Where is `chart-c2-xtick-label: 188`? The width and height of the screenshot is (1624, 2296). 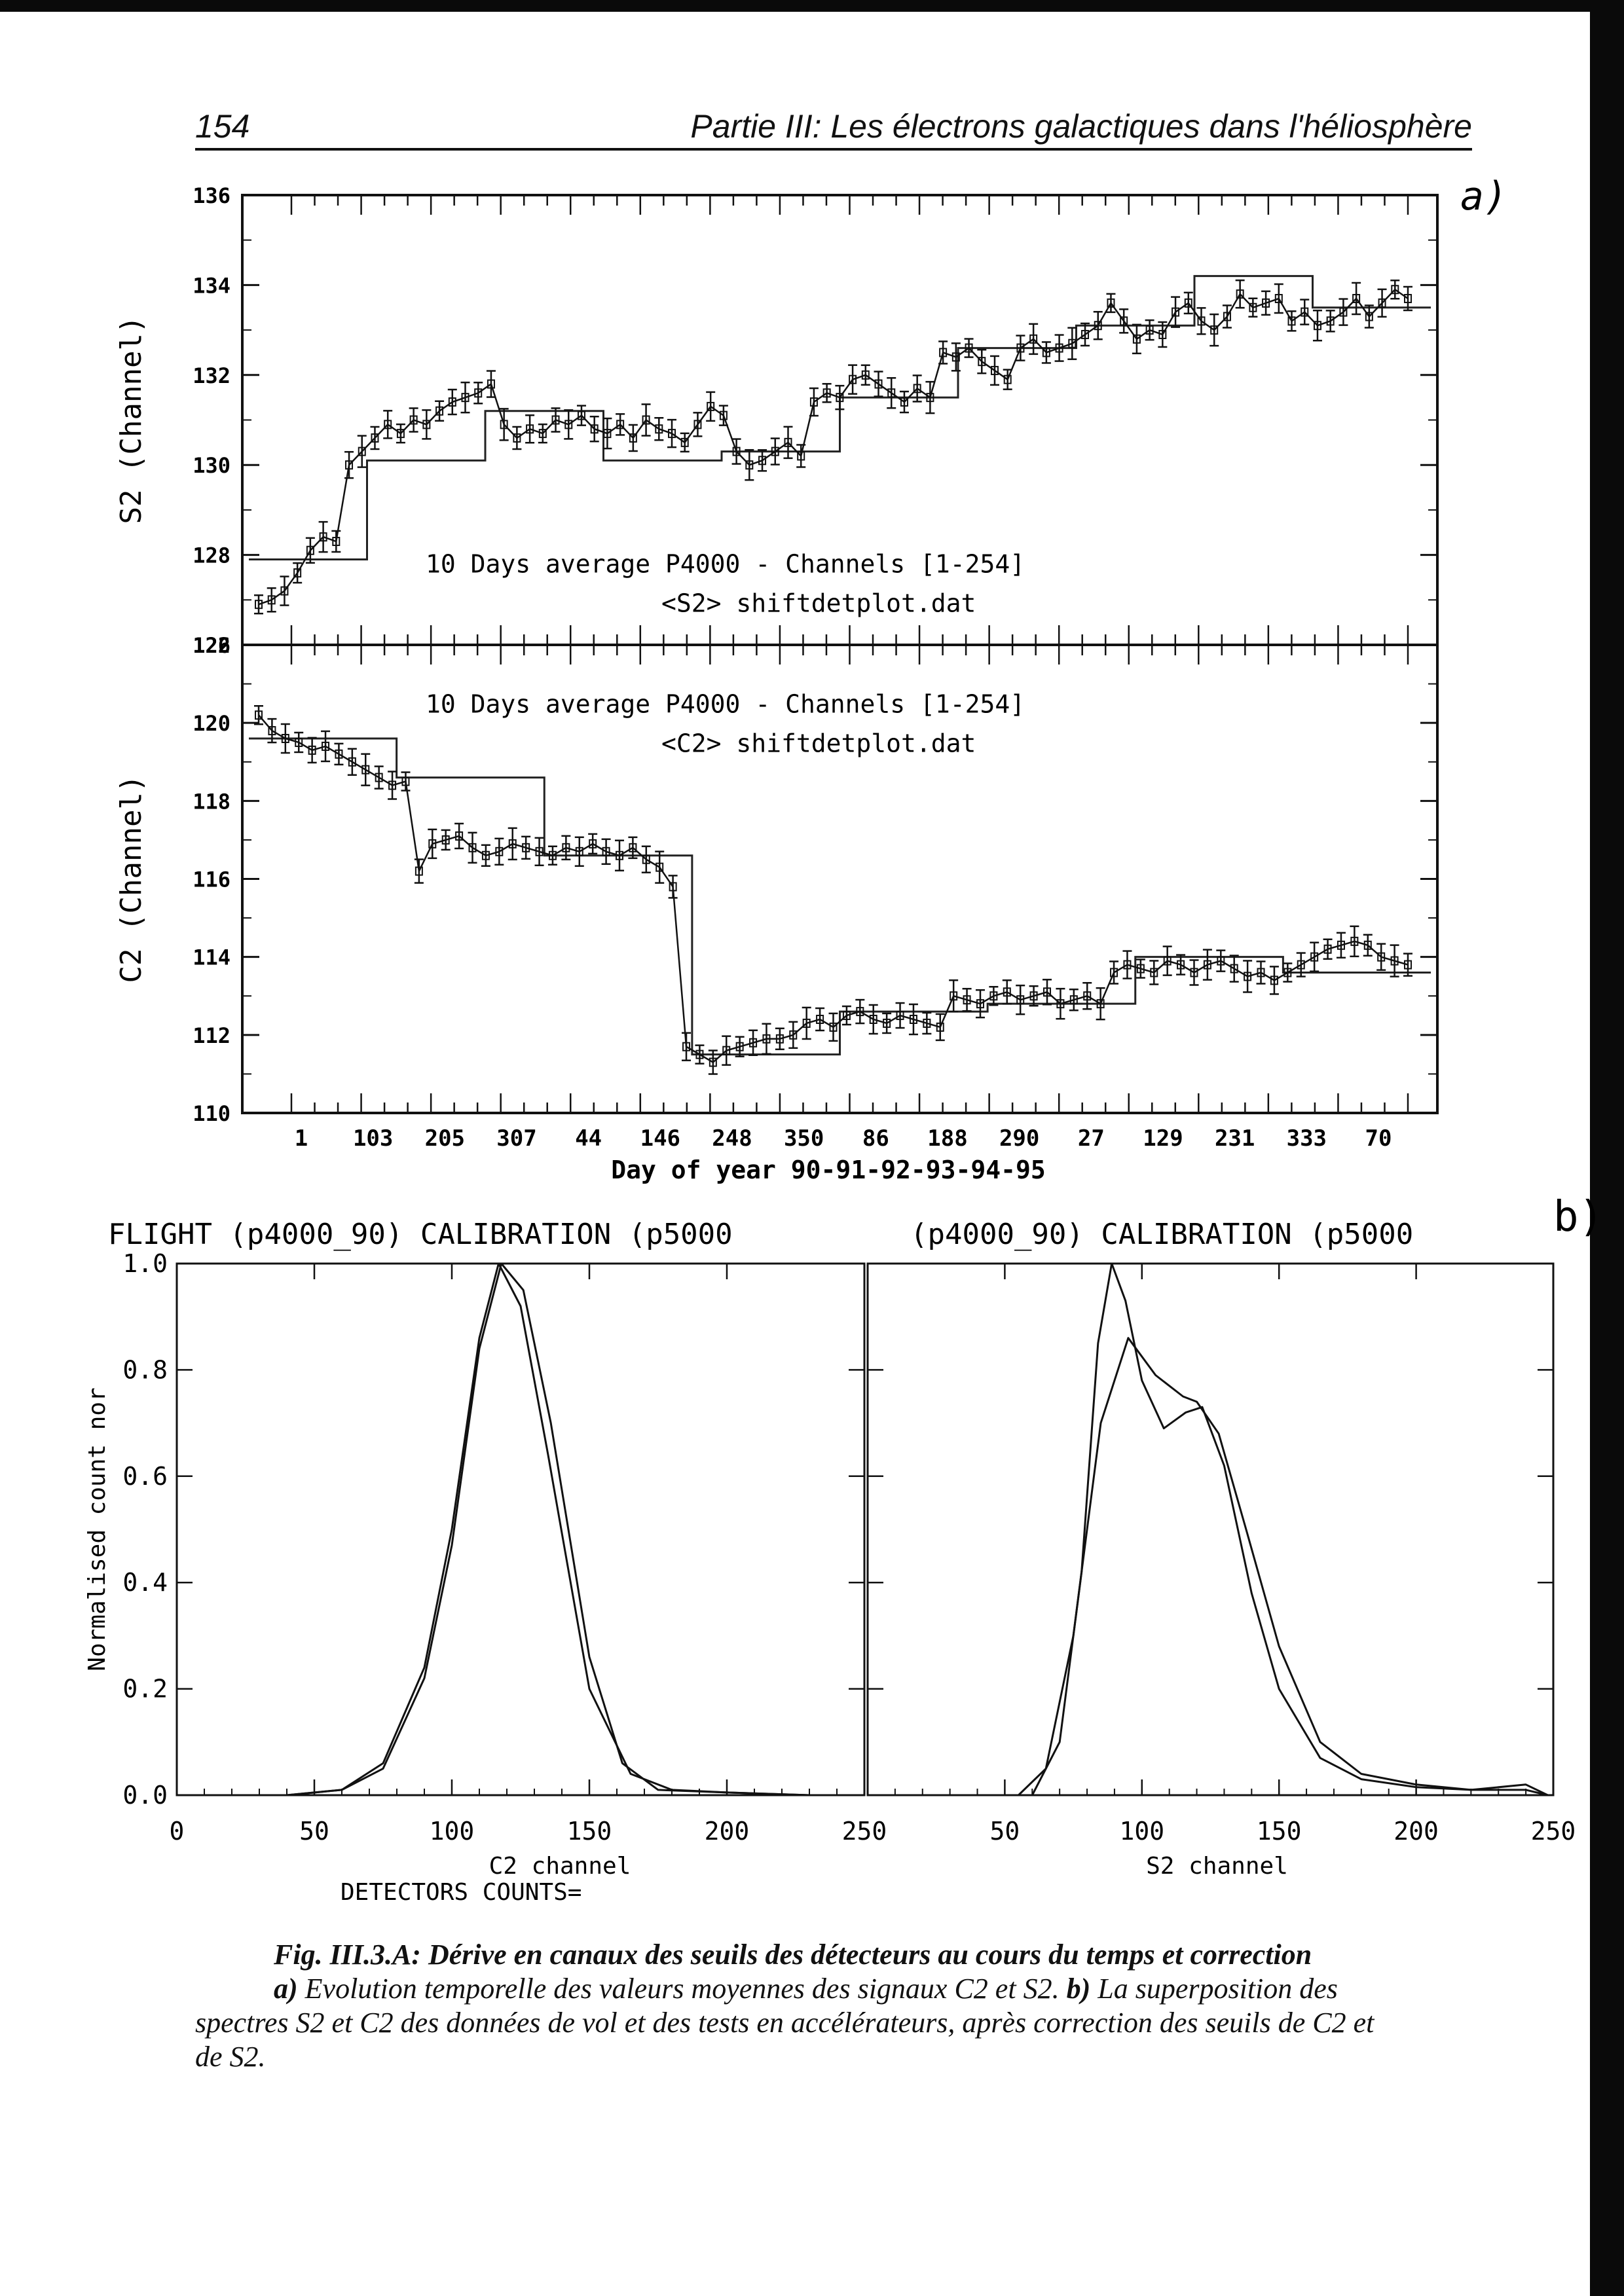 chart-c2-xtick-label: 188 is located at coordinates (947, 1138).